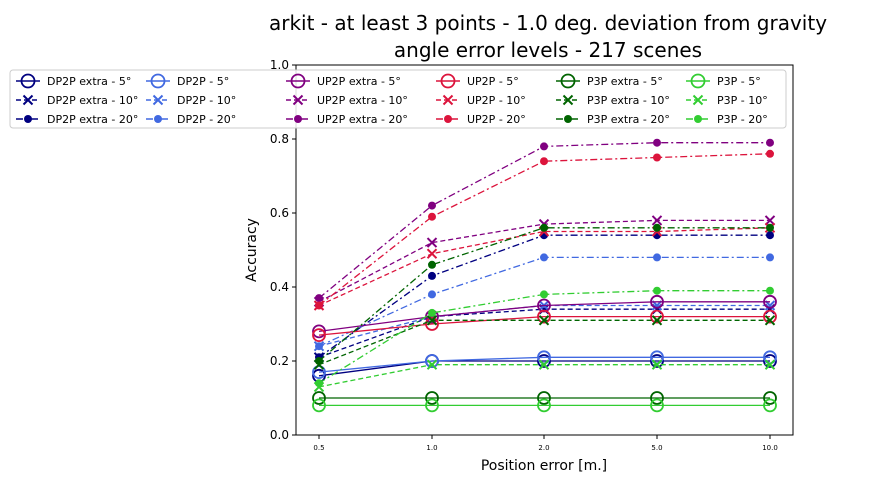  I want to click on legend-frame, so click(398, 99).